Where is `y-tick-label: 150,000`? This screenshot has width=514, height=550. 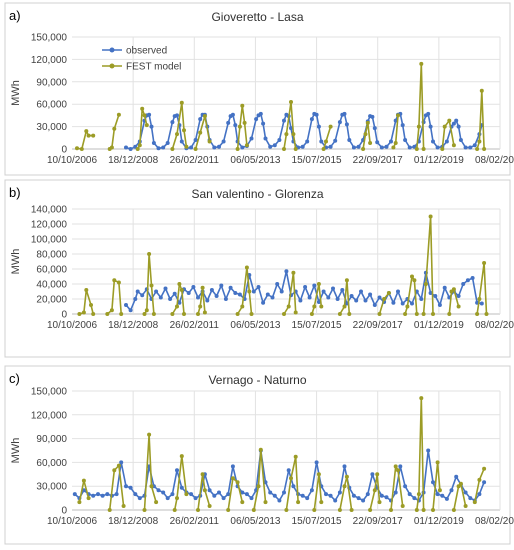 y-tick-label: 150,000 is located at coordinates (49, 38).